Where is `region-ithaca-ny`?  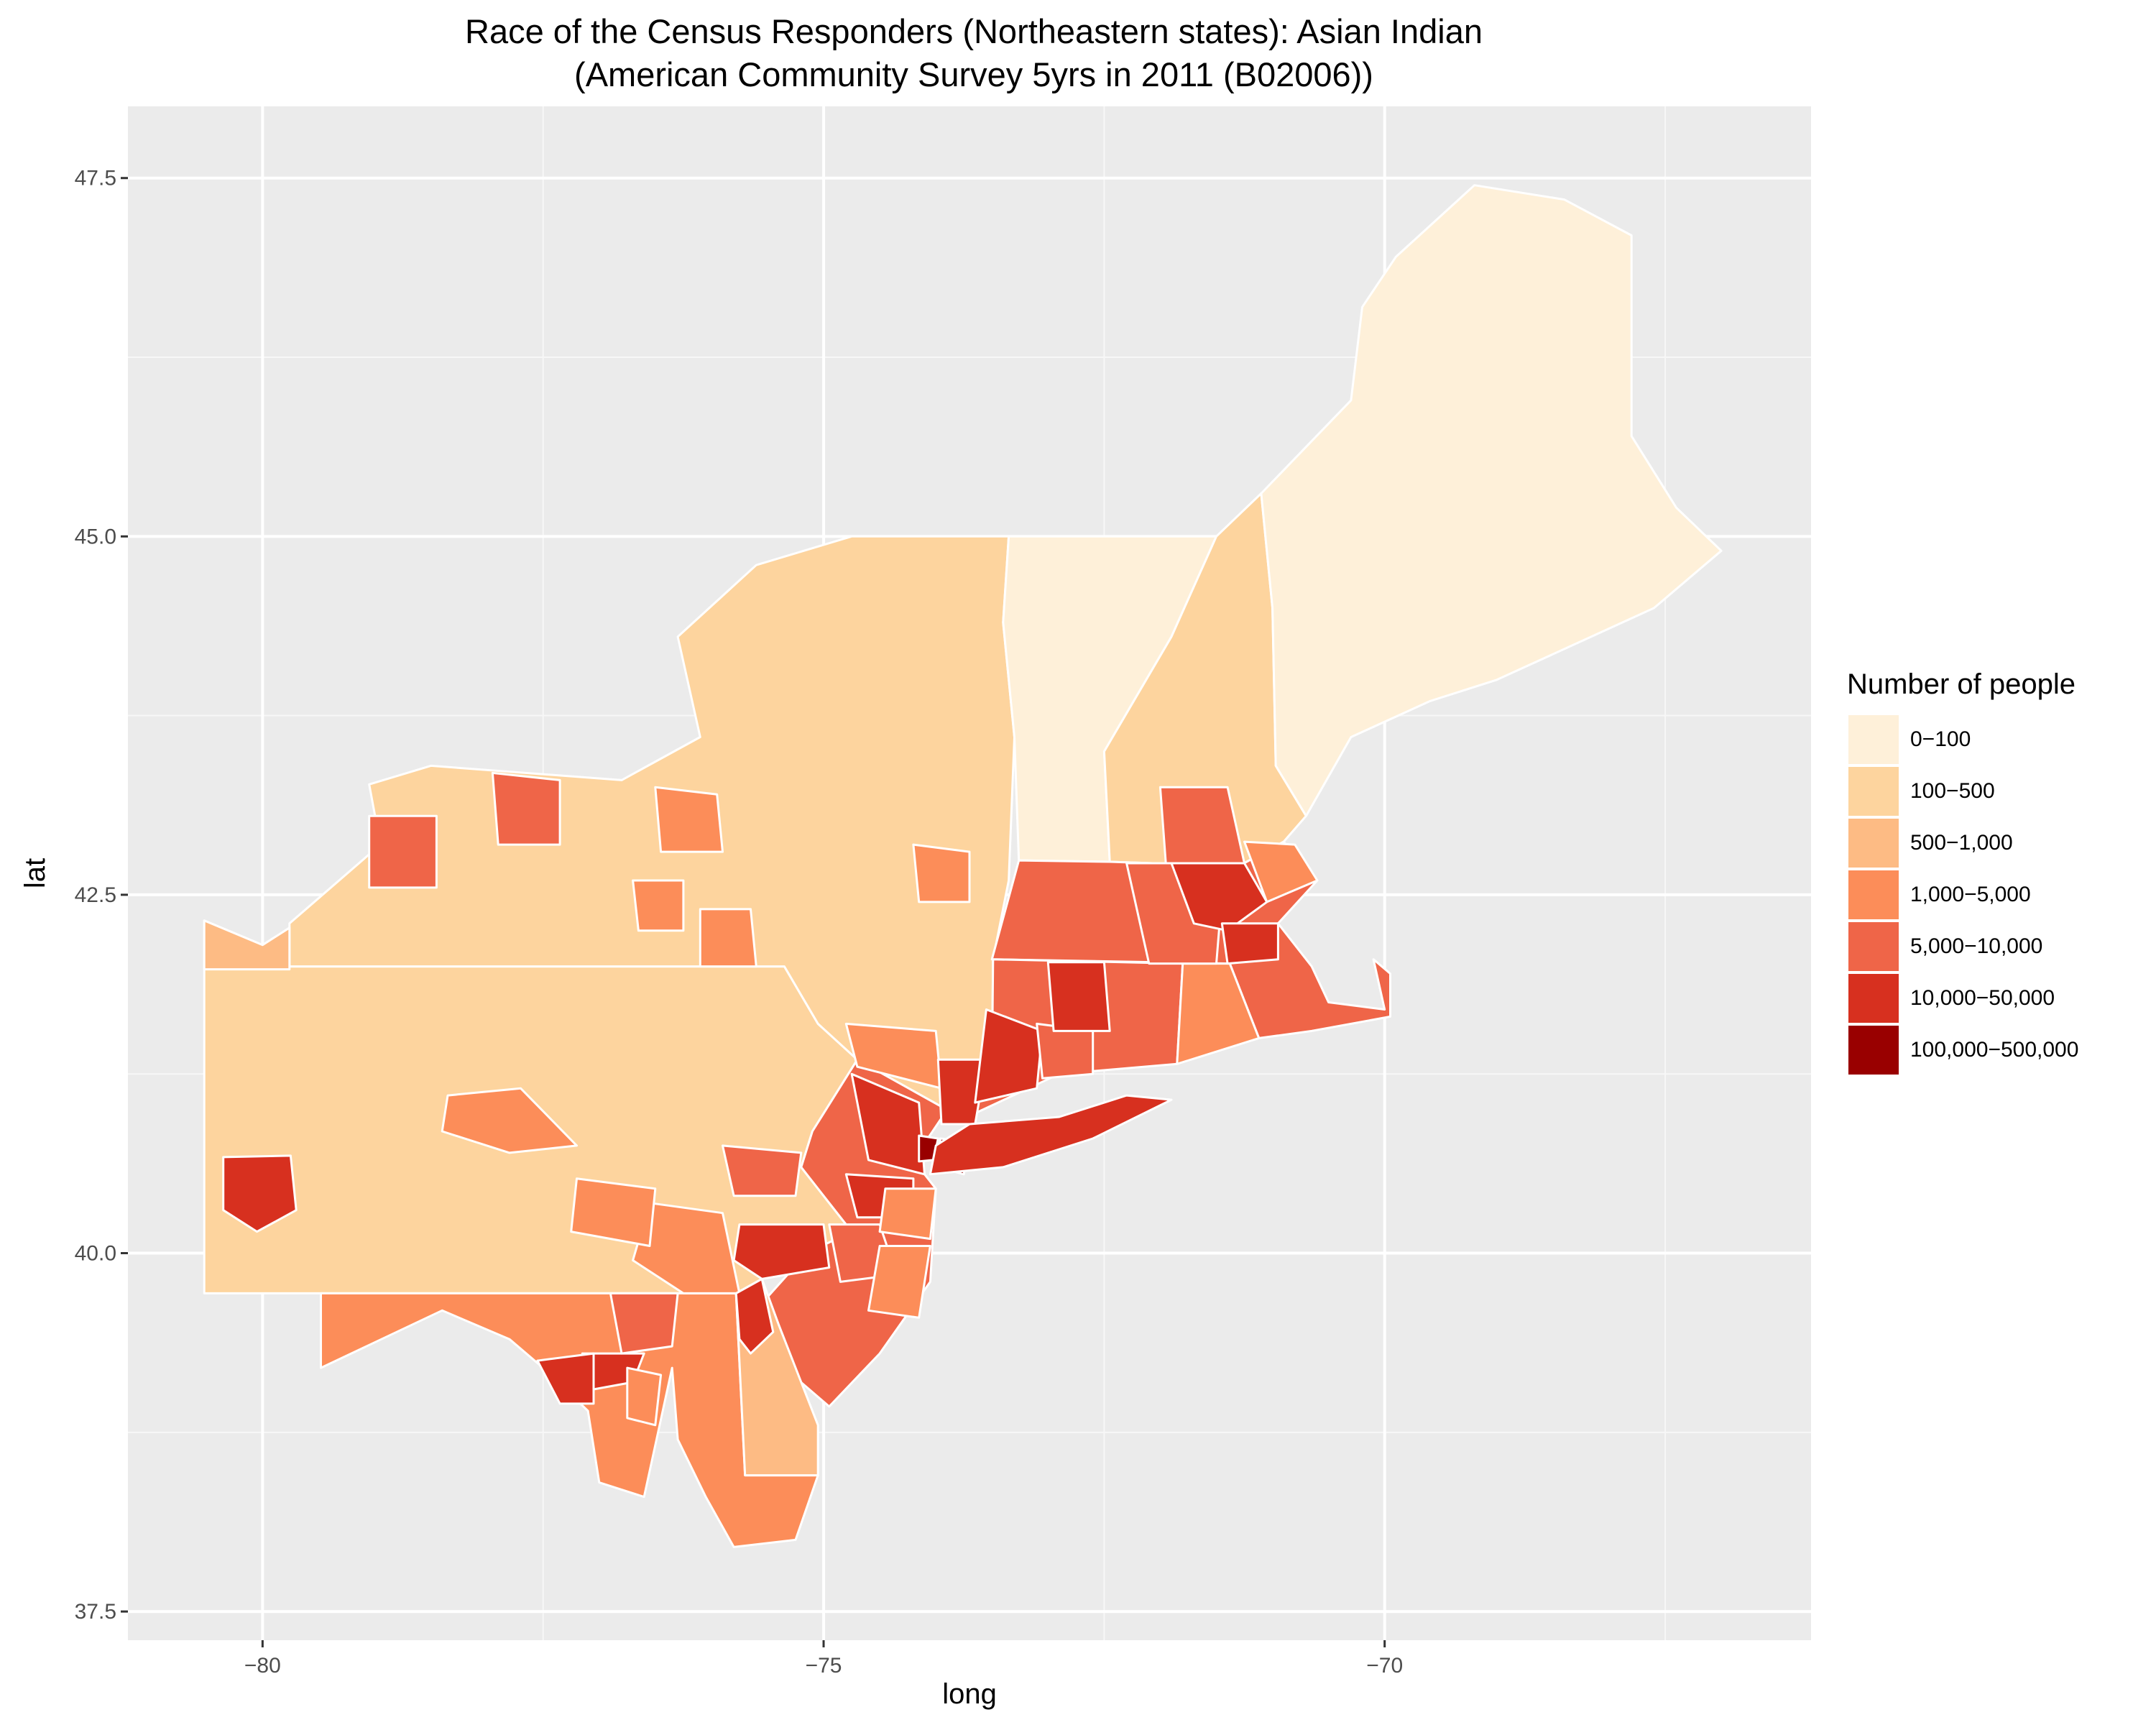
region-ithaca-ny is located at coordinates (658, 905).